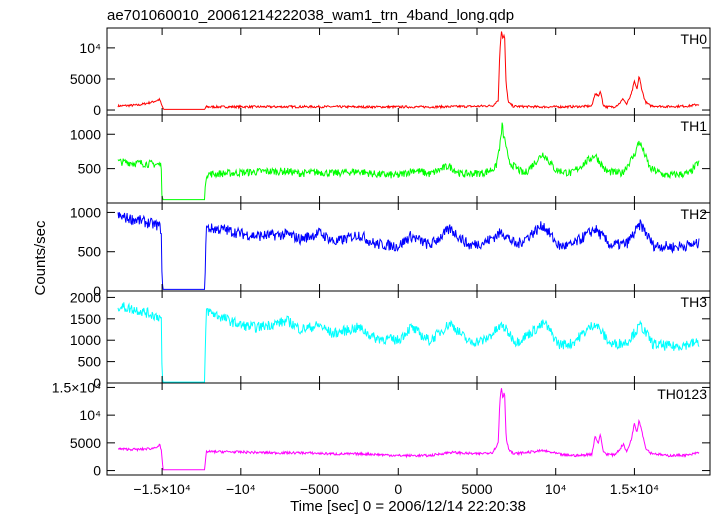 This screenshot has width=717, height=516. I want to click on x-tick-label: −10⁴, so click(241, 489).